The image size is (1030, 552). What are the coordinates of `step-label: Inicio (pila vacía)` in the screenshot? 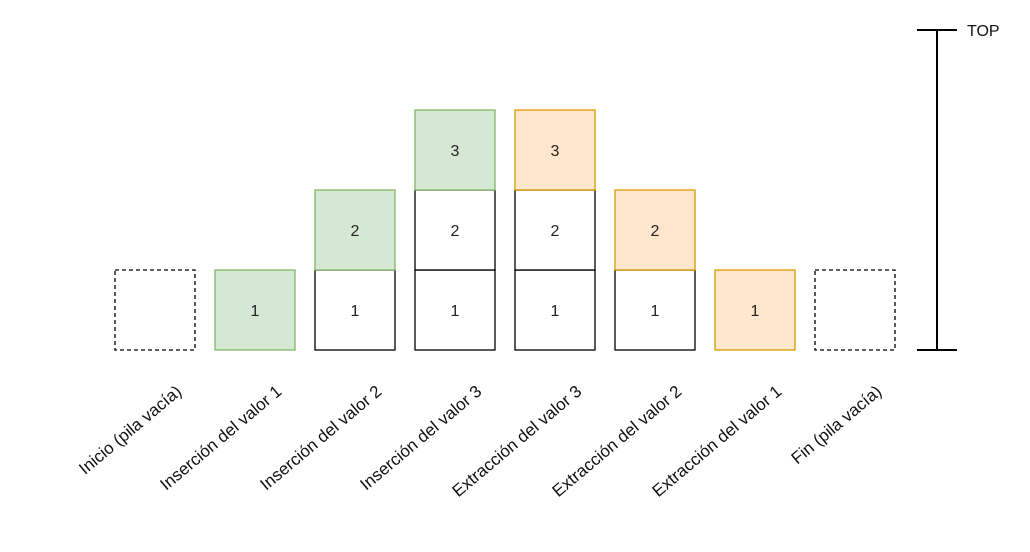 It's located at (130, 430).